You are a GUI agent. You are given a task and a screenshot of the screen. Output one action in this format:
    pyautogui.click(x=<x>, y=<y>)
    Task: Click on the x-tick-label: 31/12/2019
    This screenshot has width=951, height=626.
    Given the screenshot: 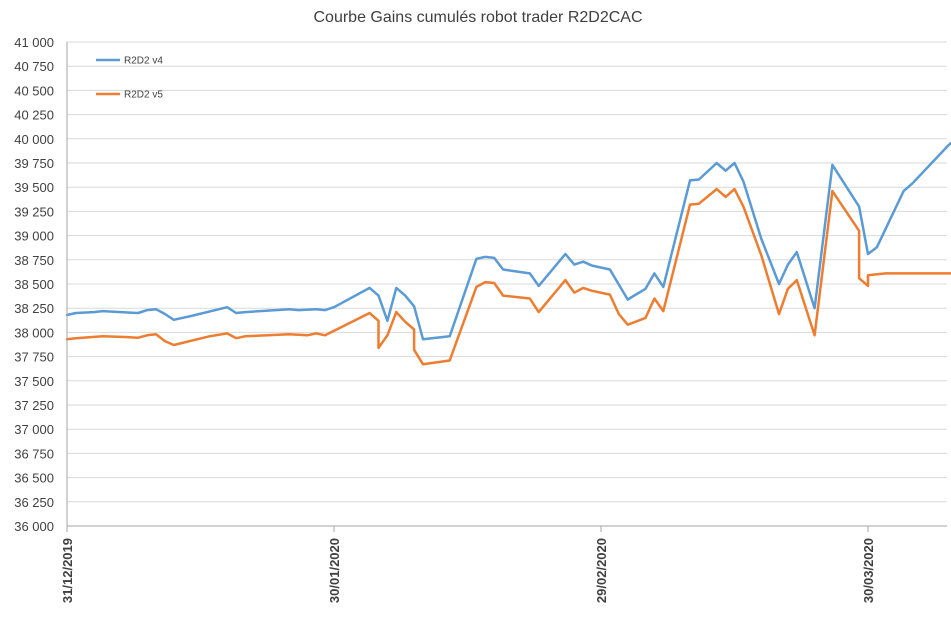 What is the action you would take?
    pyautogui.click(x=67, y=570)
    